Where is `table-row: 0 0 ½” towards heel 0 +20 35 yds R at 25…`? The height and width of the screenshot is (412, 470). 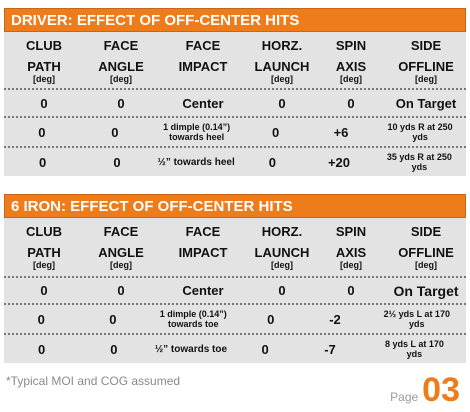 table-row: 0 0 ½” towards heel 0 +20 35 yds R at 25… is located at coordinates (235, 161).